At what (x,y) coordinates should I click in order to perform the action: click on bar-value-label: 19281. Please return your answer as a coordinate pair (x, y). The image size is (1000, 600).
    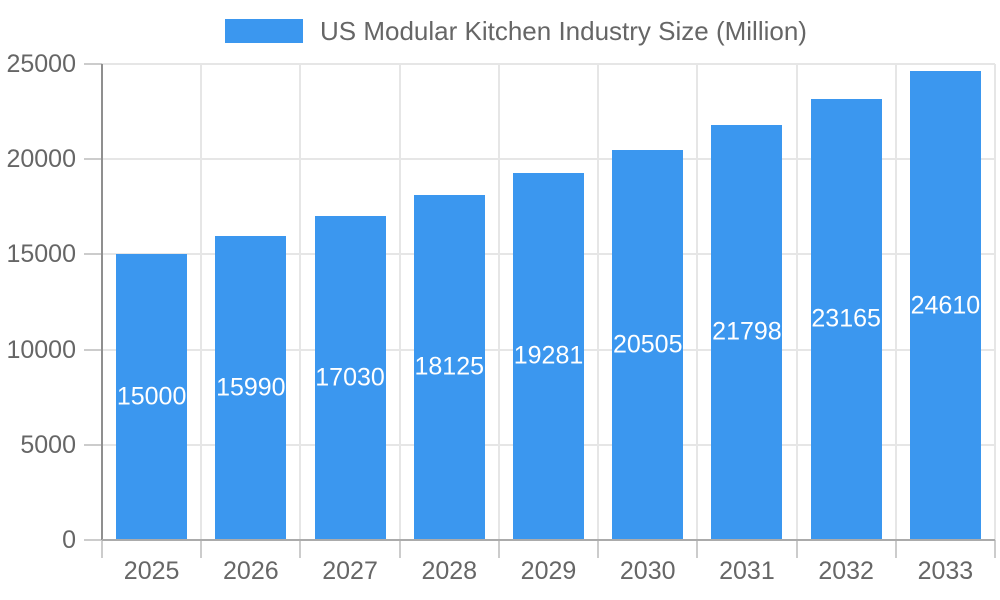
    Looking at the image, I should click on (548, 355).